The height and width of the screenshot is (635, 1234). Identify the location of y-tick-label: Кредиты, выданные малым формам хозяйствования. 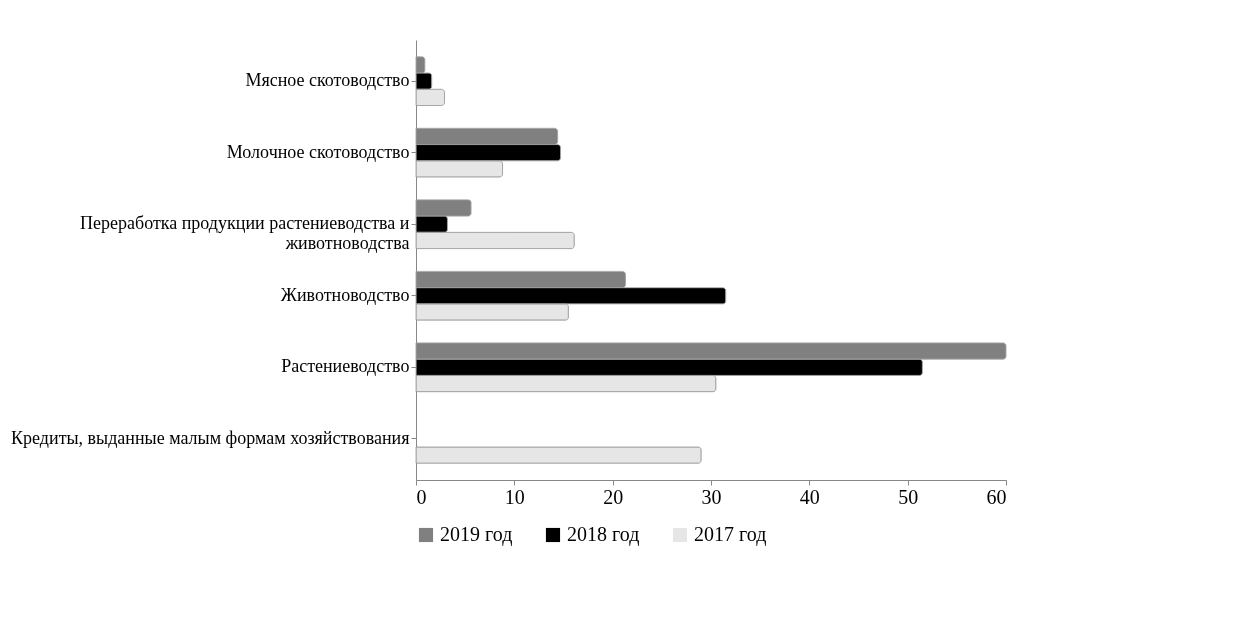
(210, 437).